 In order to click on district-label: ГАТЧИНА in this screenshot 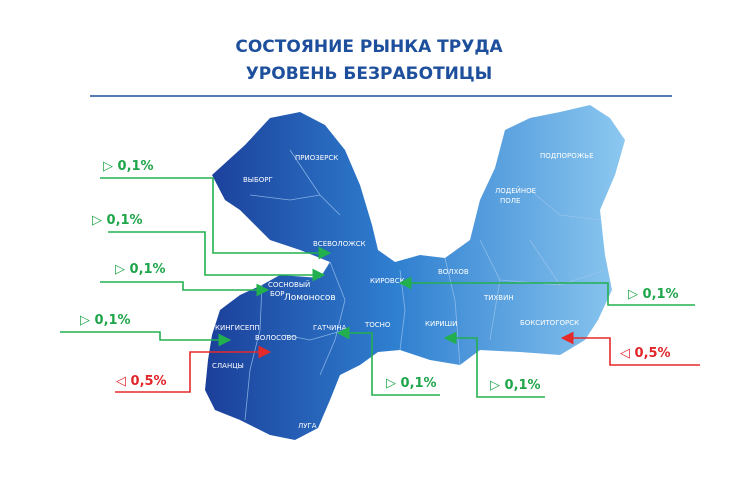, I will do `click(330, 328)`.